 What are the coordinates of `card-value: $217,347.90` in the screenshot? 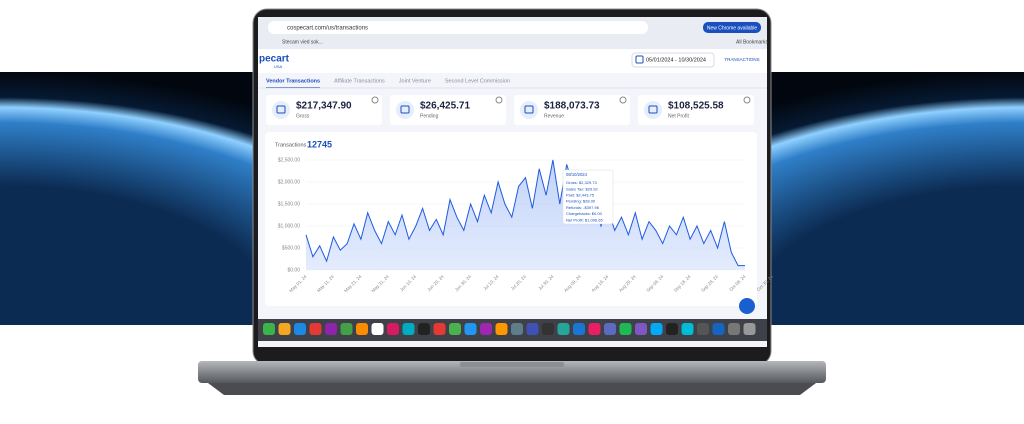 It's located at (324, 106).